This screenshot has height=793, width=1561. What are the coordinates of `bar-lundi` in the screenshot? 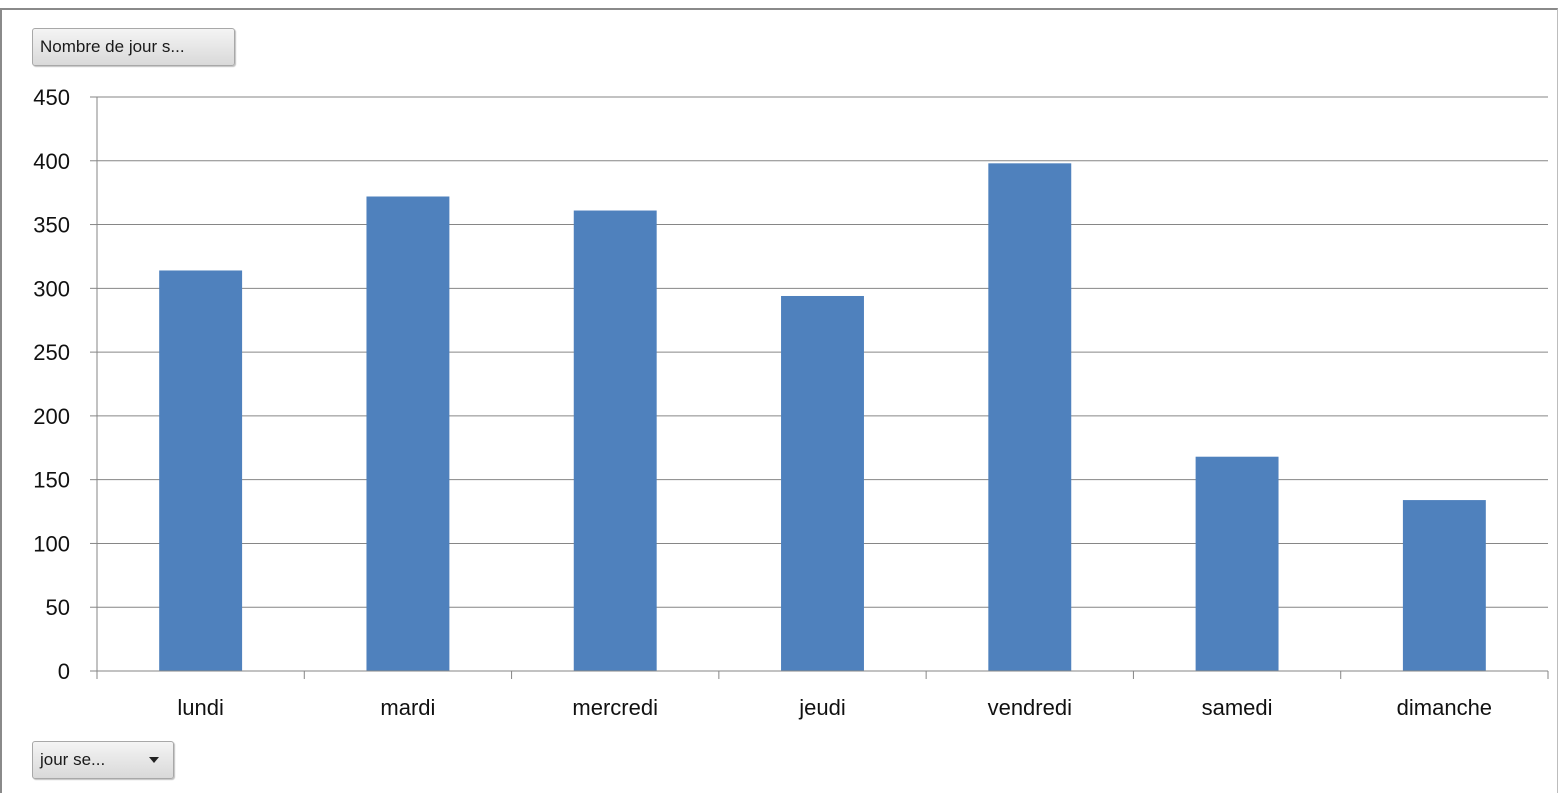 It's located at (201, 470).